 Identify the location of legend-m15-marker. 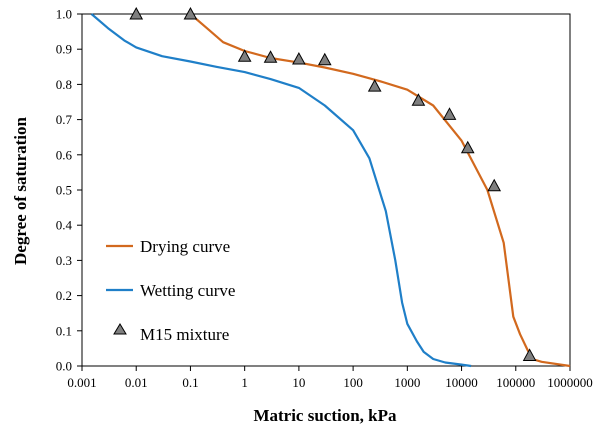
(120, 329).